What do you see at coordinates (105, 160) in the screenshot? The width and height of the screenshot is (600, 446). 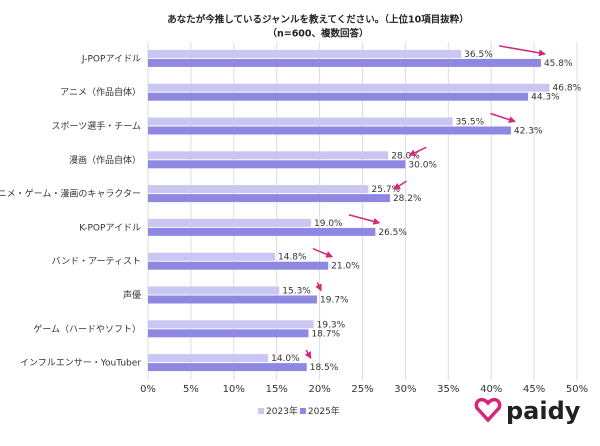 I see `y-tick-label: 漫画（作品自体）` at bounding box center [105, 160].